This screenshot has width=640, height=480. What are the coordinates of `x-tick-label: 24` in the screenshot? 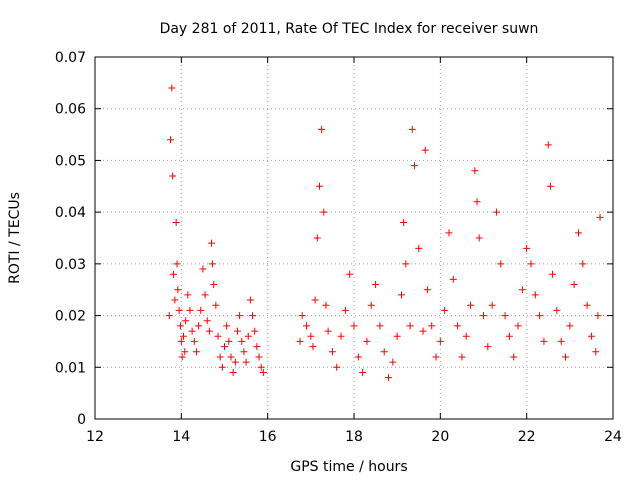 It's located at (613, 437).